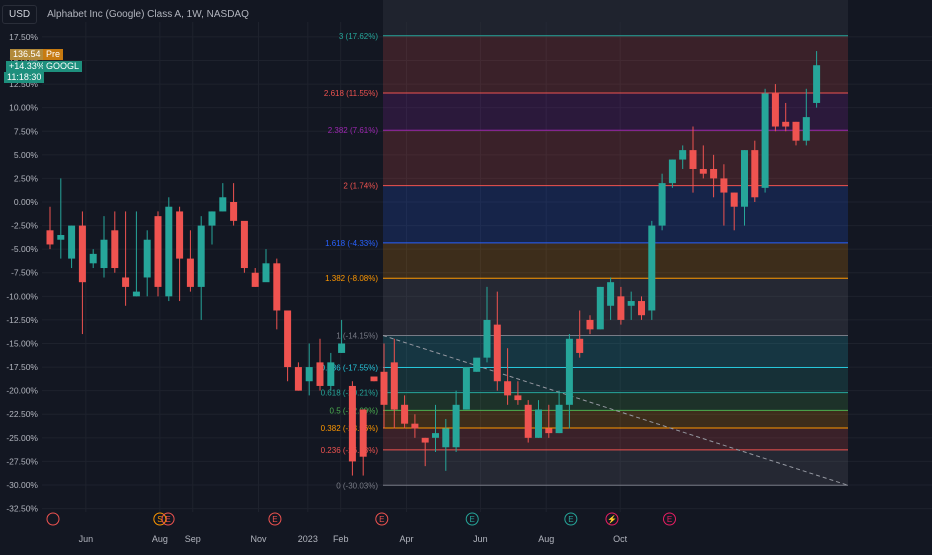  I want to click on y-tick-label: 17.50%, so click(23, 37).